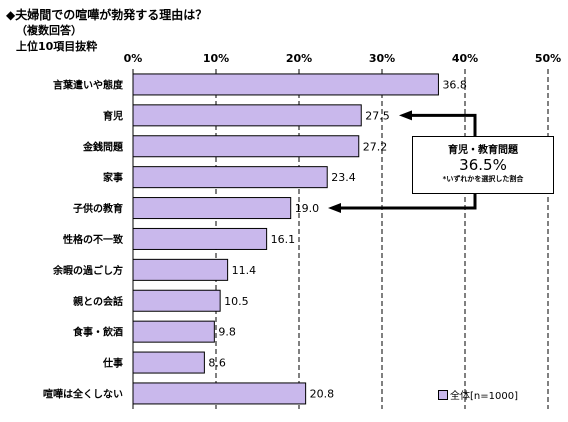 The height and width of the screenshot is (422, 568). Describe the element at coordinates (483, 179) in the screenshot. I see `callout-note: *いずれかを選択した割合` at that location.